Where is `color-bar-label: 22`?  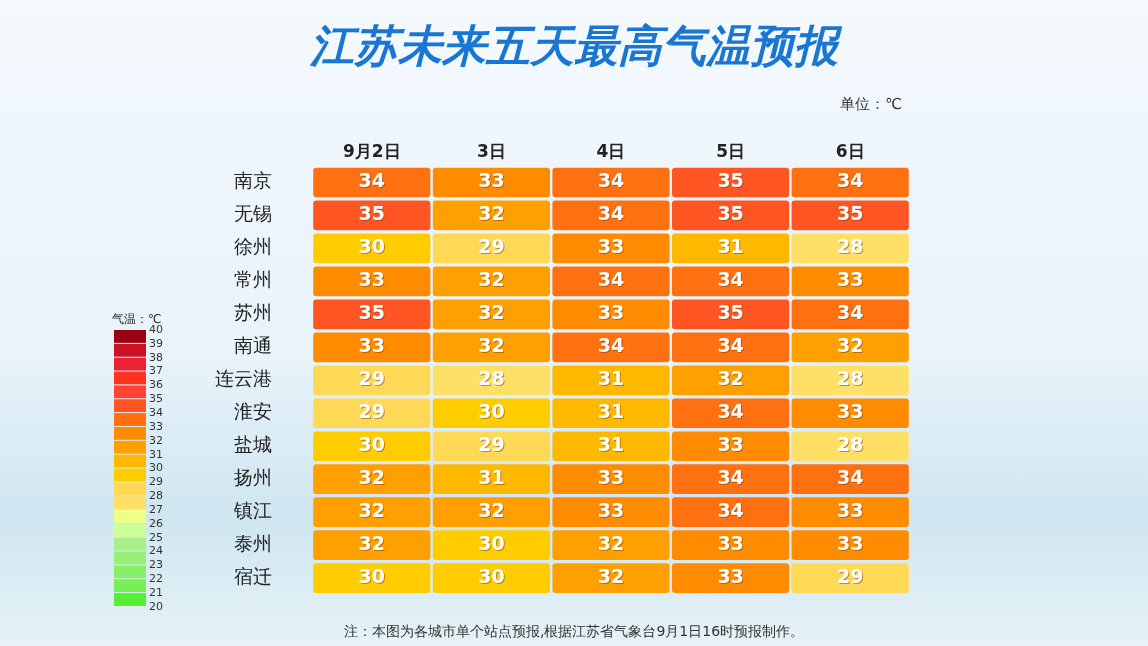
color-bar-label: 22 is located at coordinates (156, 579).